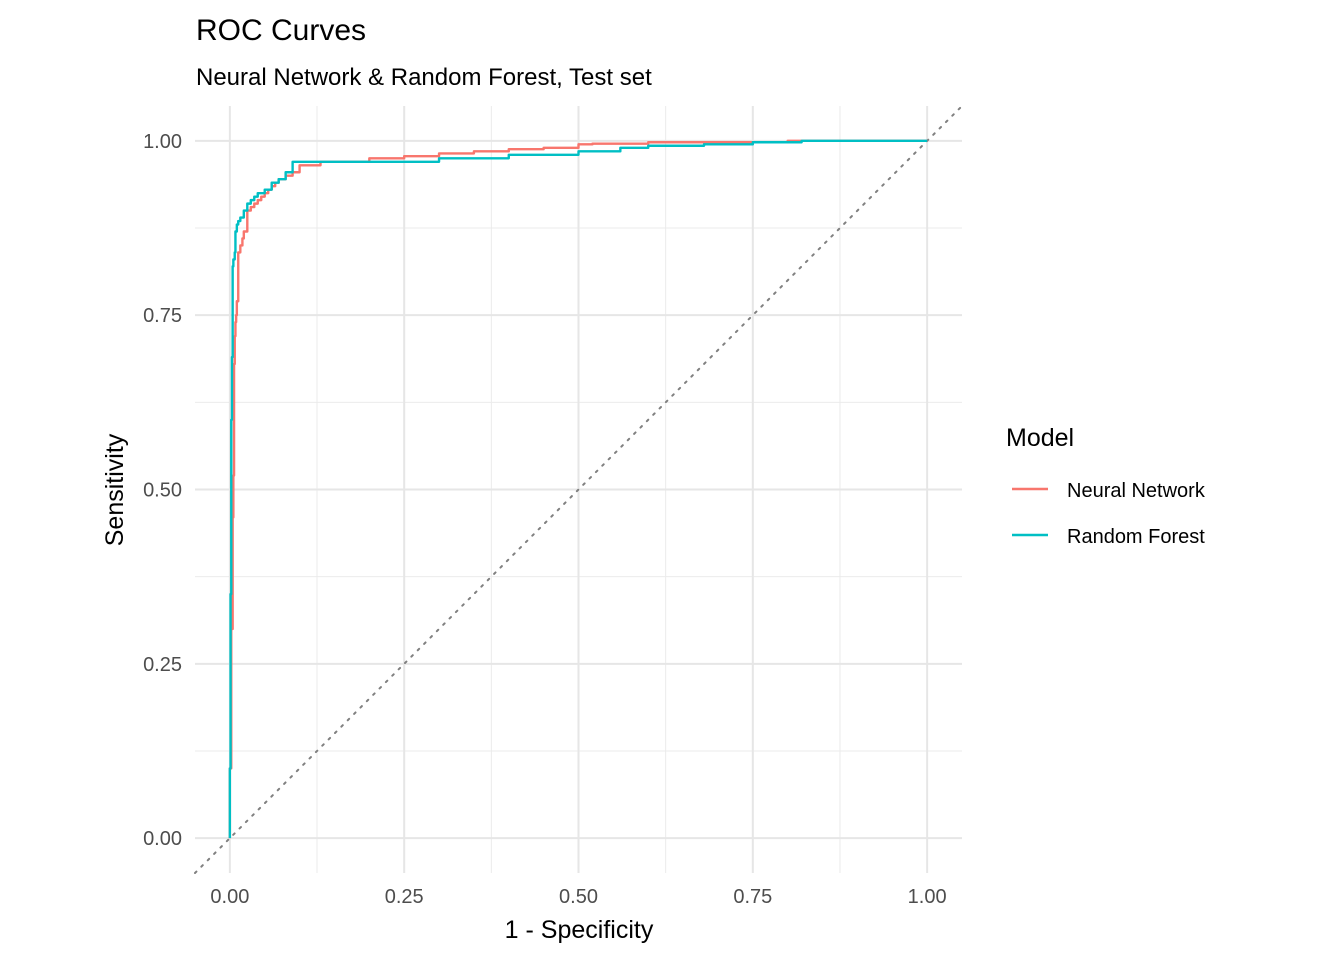 This screenshot has width=1344, height=960. Describe the element at coordinates (752, 897) in the screenshot. I see `x-tick-label: 0.75` at that location.